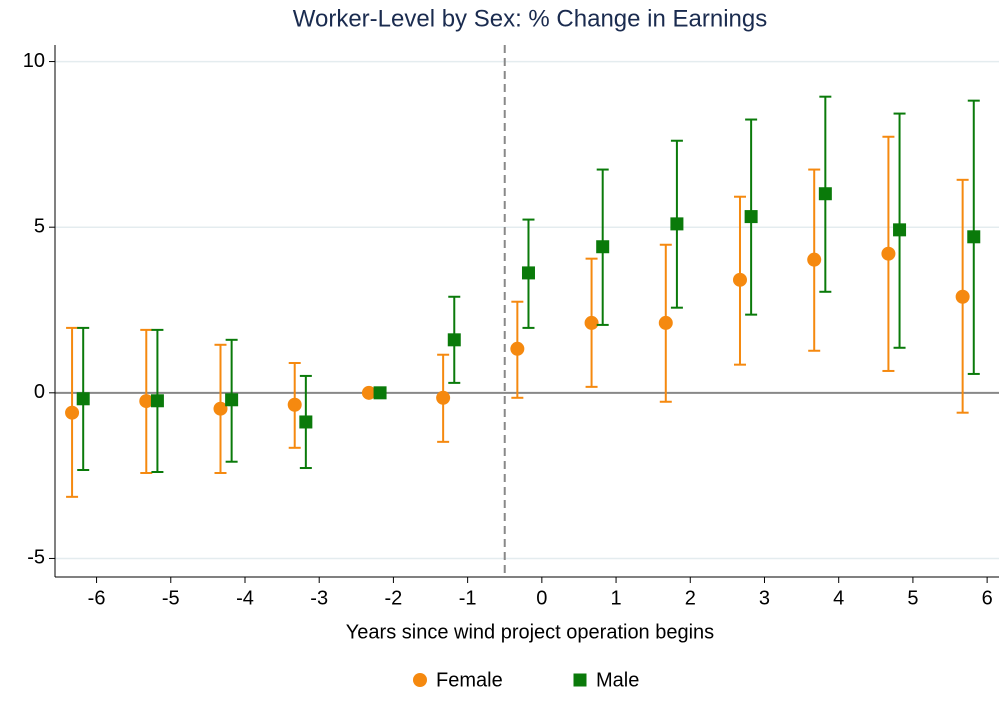 This screenshot has width=1000, height=702. Describe the element at coordinates (617, 680) in the screenshot. I see `legend-label: Male` at that location.